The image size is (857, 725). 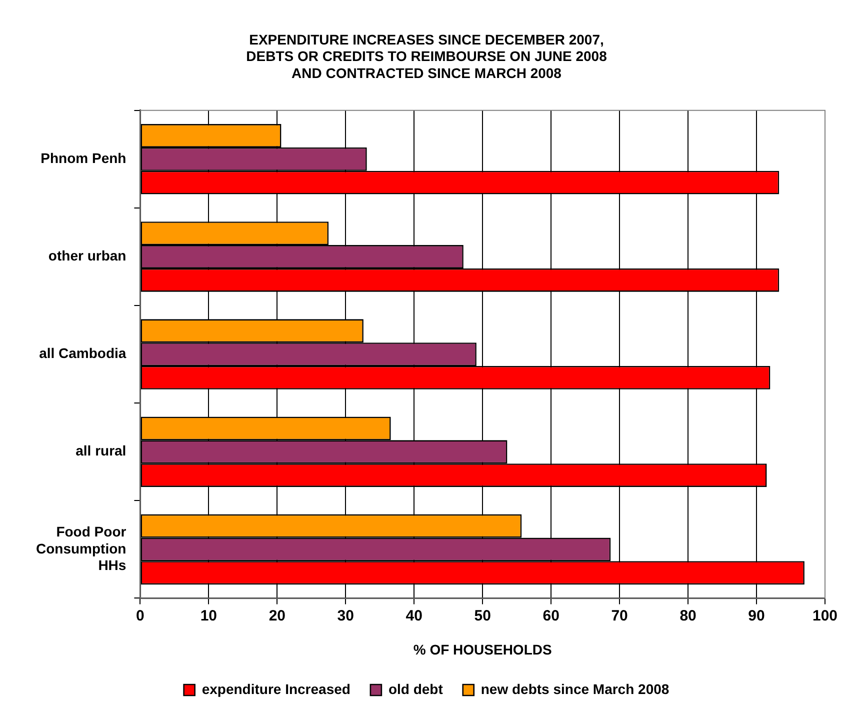 I want to click on y-tick-label: Food Poor Consumption HHs, so click(x=81, y=548).